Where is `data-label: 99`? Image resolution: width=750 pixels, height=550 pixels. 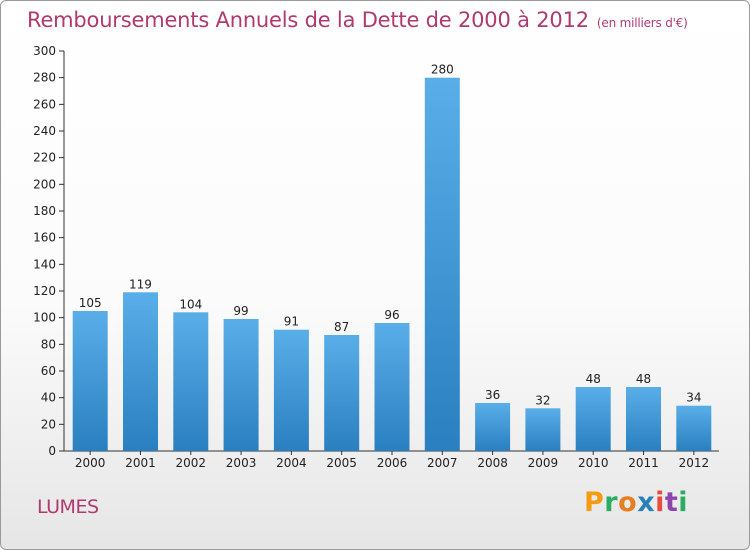
data-label: 99 is located at coordinates (240, 311).